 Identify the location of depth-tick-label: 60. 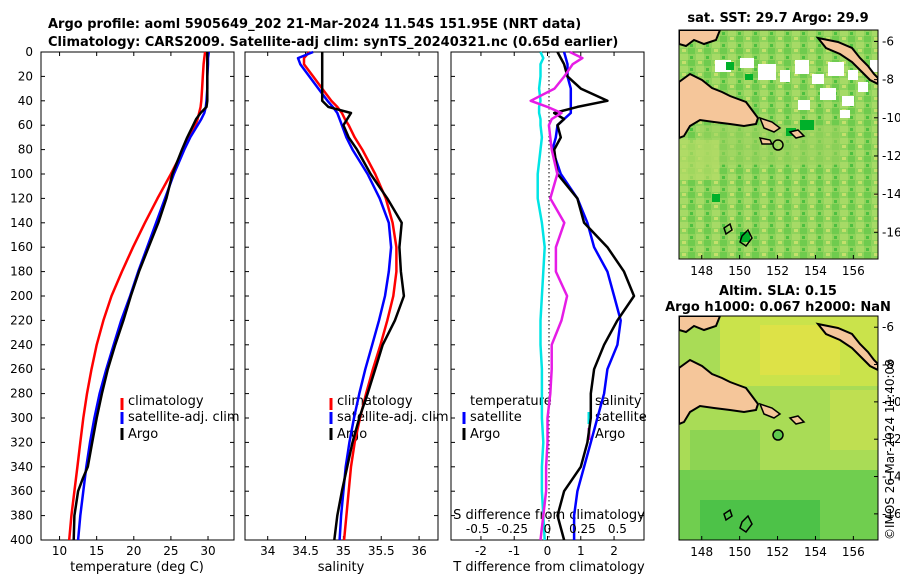
(25, 125).